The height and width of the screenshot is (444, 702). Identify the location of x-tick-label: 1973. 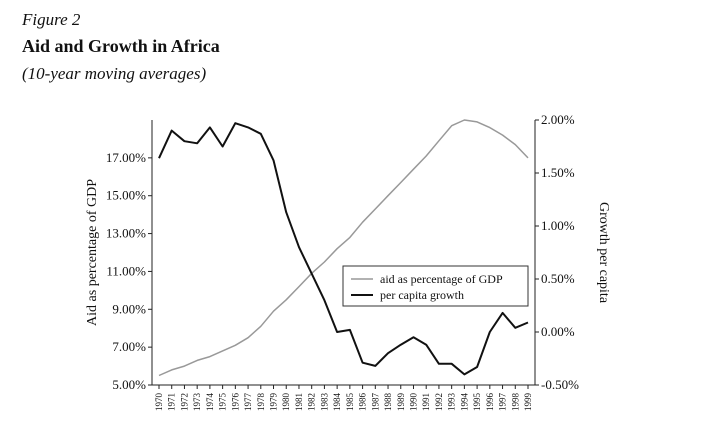
(197, 402).